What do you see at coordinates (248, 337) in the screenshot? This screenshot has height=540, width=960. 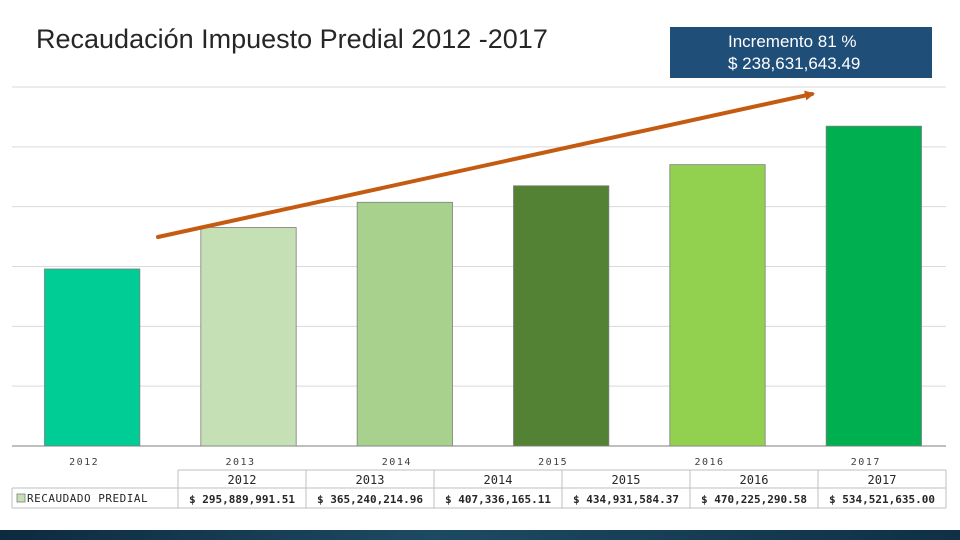 I see `bar-2013` at bounding box center [248, 337].